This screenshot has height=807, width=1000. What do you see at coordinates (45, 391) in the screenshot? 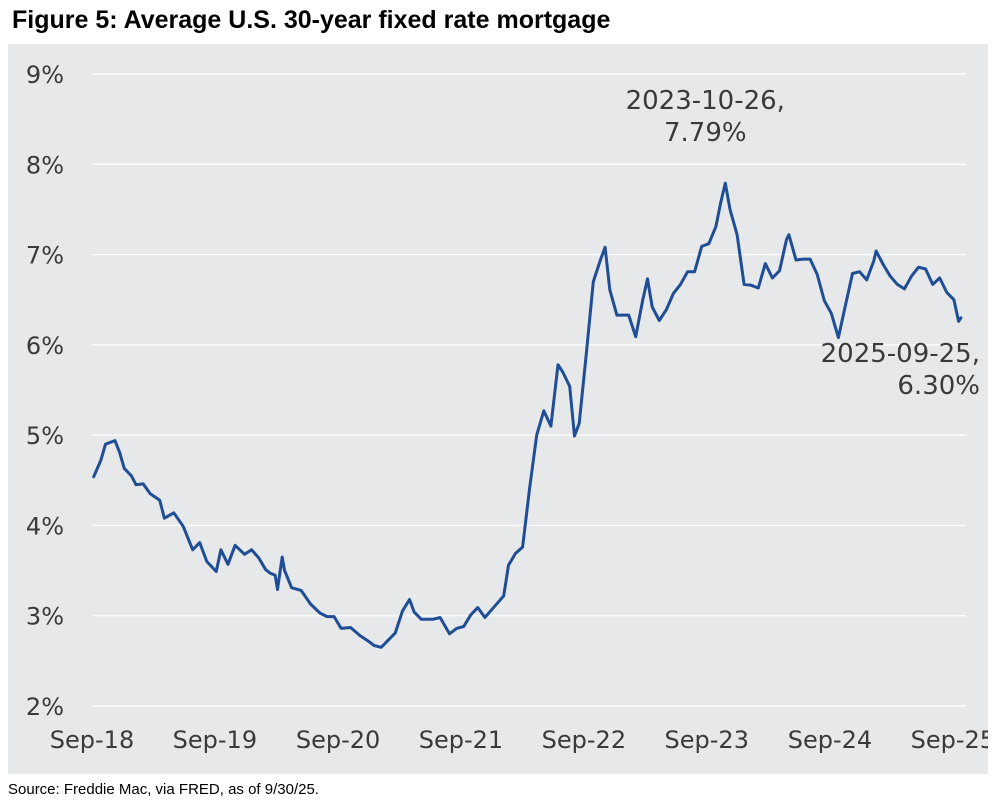
I see `y-axis-ticks: 9% 8% 7% 6% 5% 4% 3% 2%` at bounding box center [45, 391].